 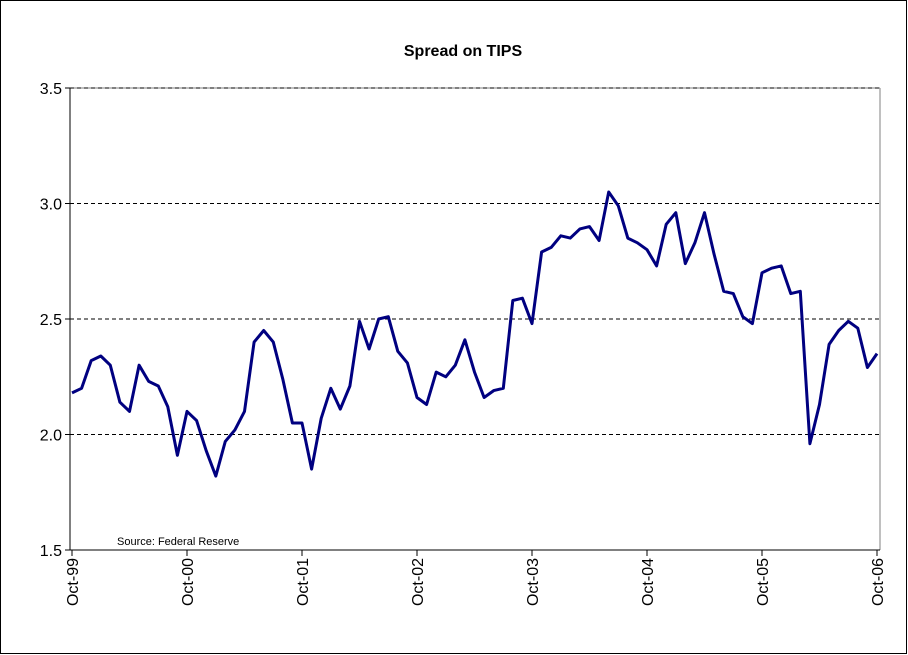 I want to click on y-tick-label: 1.5, so click(x=51, y=551).